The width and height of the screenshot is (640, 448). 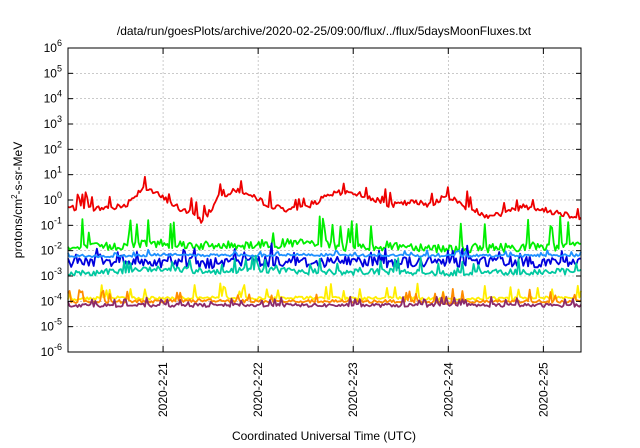 I want to click on y-tick-label: 10⁶, so click(x=53, y=46).